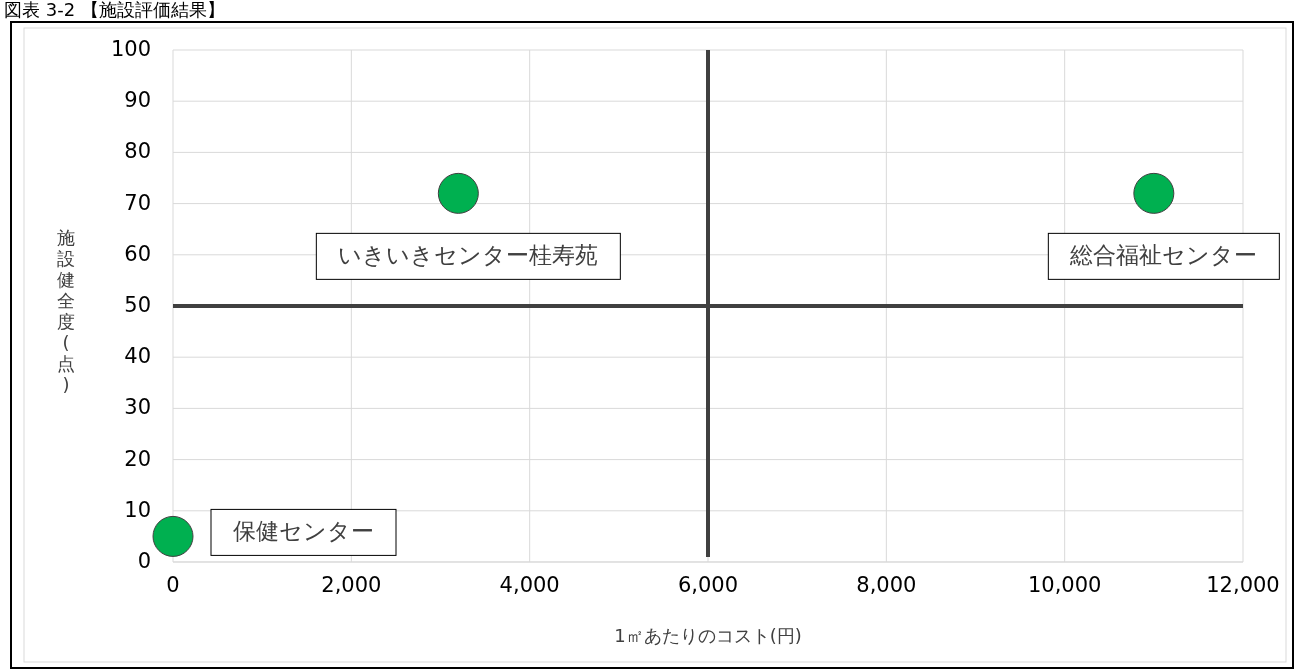 Image resolution: width=1296 pixels, height=670 pixels. What do you see at coordinates (1243, 585) in the screenshot?
I see `x-tick-label: 12,000` at bounding box center [1243, 585].